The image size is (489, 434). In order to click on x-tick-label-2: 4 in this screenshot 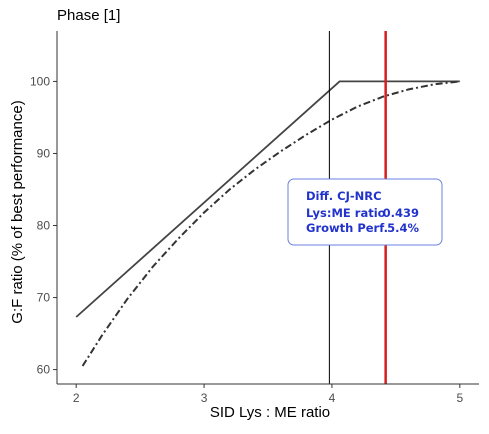, I will do `click(332, 398)`.